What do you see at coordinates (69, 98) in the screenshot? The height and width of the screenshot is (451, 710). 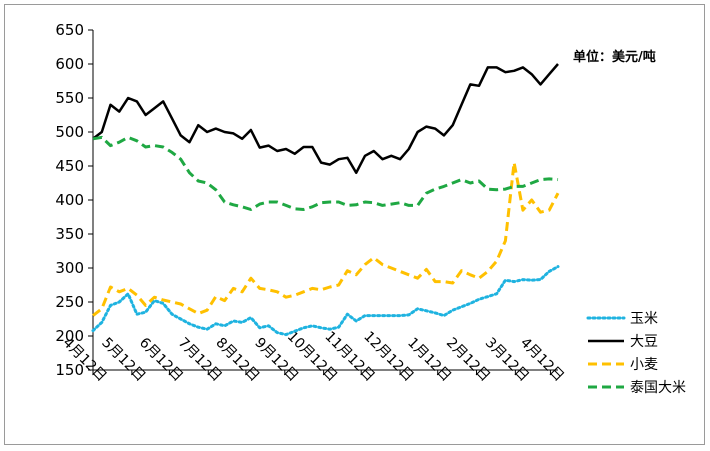 I see `y-tick-label: 550` at bounding box center [69, 98].